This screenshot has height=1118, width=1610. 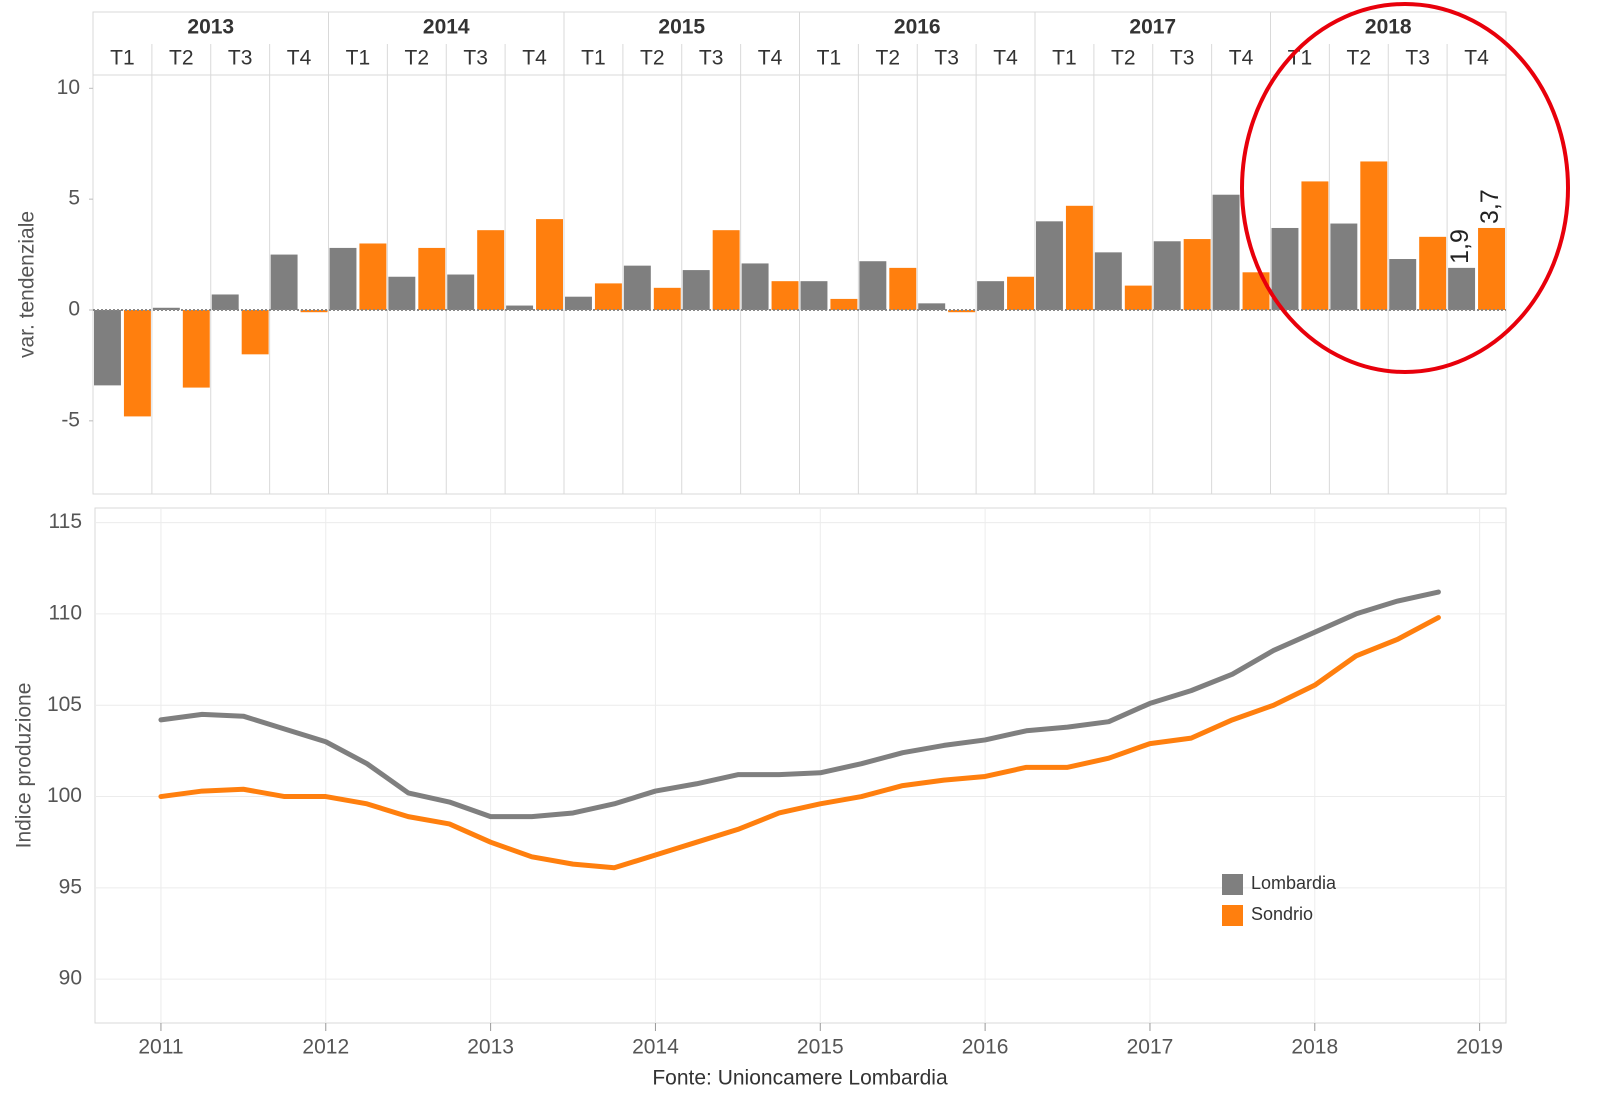 I want to click on y-tick-label: 0, so click(x=74, y=309).